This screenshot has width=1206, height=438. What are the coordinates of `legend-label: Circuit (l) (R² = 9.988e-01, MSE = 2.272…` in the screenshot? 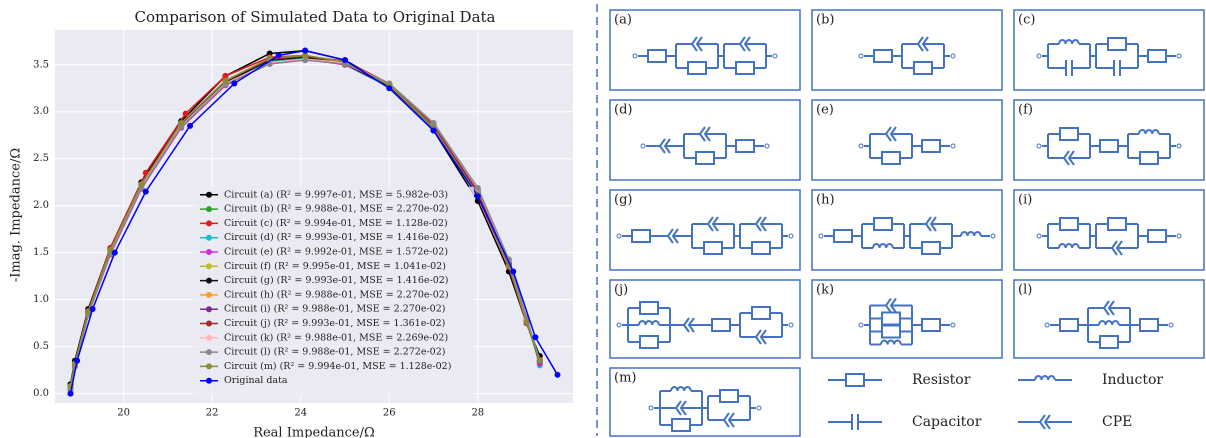 It's located at (334, 352).